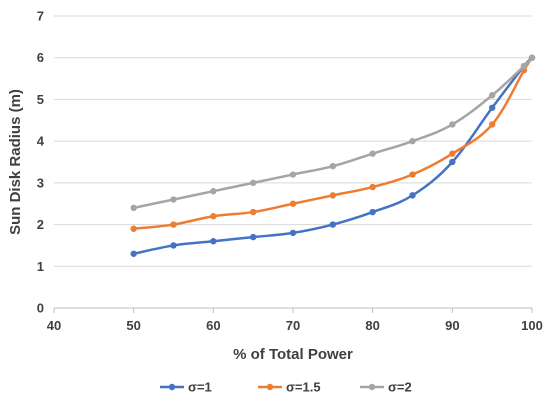 The width and height of the screenshot is (550, 403). Describe the element at coordinates (303, 387) in the screenshot. I see `legend-label: σ=1.5` at that location.